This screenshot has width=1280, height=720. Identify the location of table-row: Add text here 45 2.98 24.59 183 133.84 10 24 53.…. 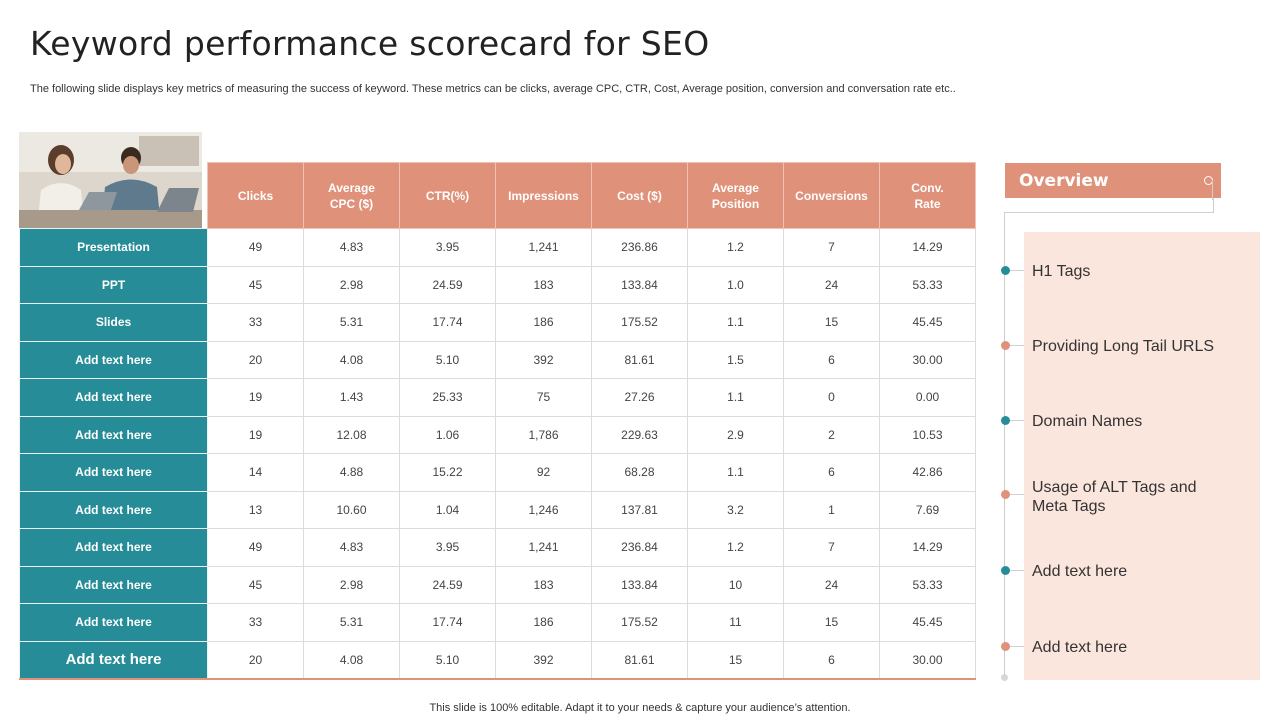
(497, 584).